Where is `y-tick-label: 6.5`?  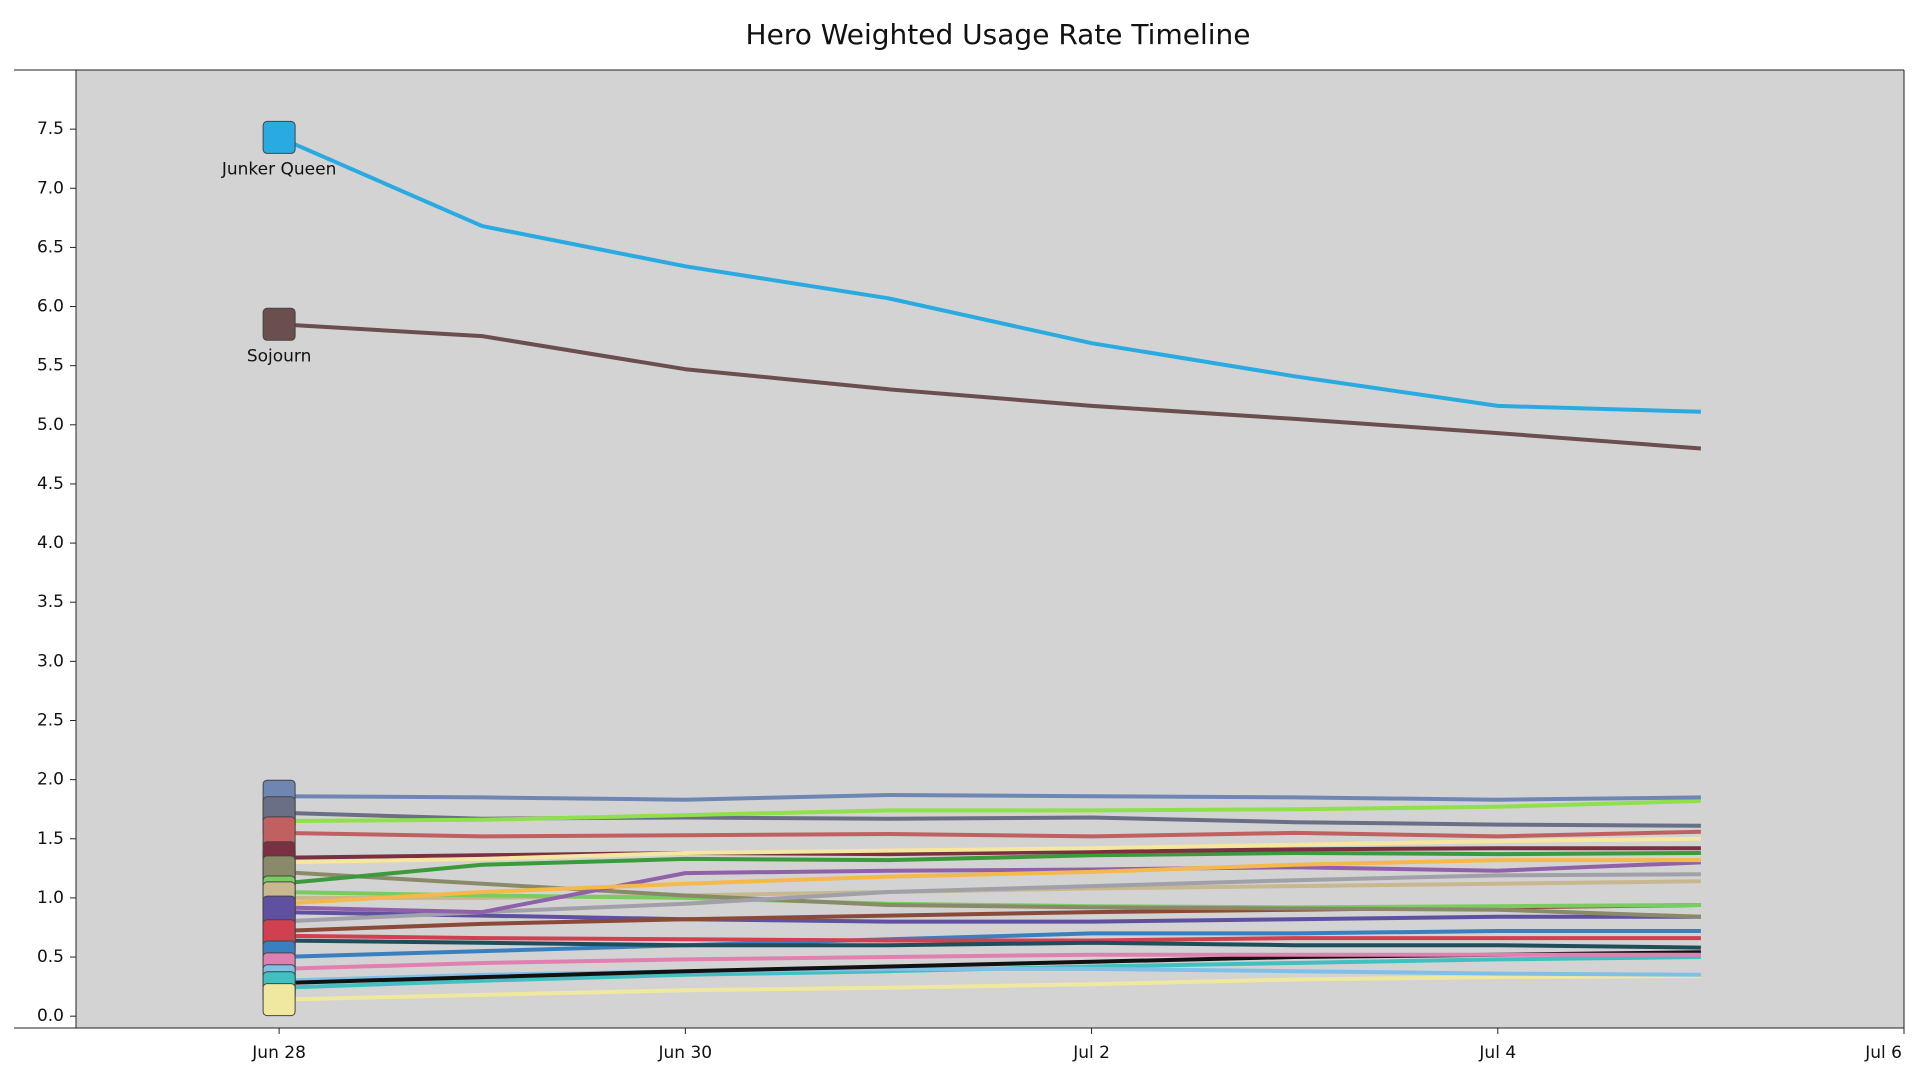 y-tick-label: 6.5 is located at coordinates (50, 247).